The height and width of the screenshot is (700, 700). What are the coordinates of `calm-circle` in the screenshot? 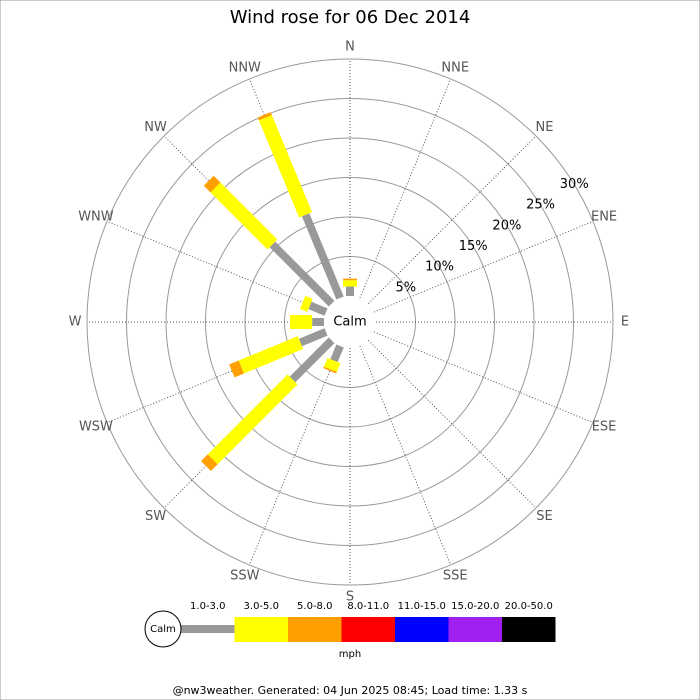 It's located at (350, 322).